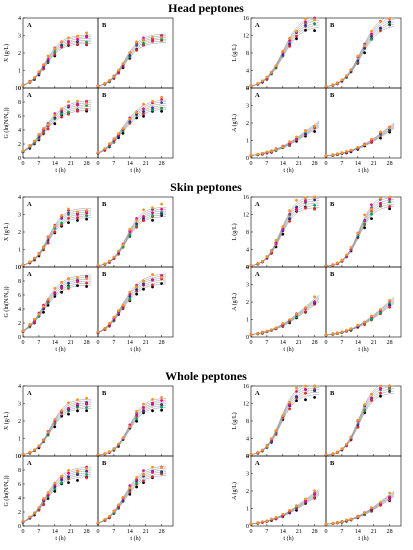  Describe the element at coordinates (246, 198) in the screenshot. I see `y-tick-label: 16` at that location.